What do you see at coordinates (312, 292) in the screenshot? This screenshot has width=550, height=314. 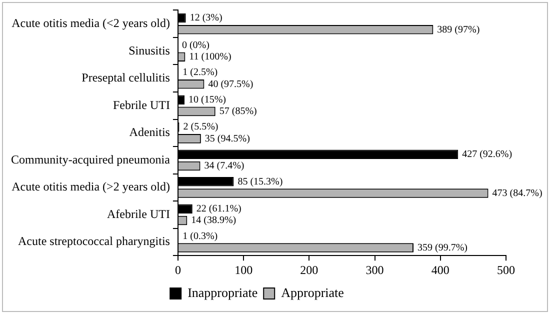 I see `legend-label: Appropriate` at bounding box center [312, 292].